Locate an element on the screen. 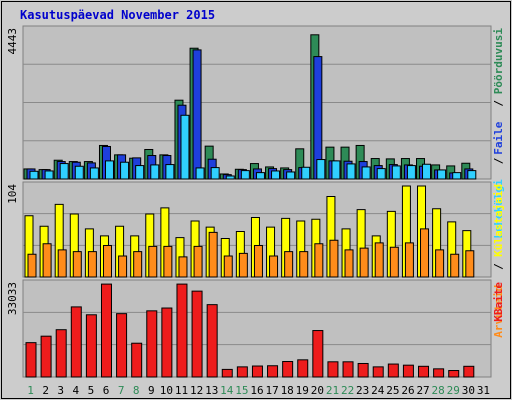 This screenshot has width=512, height=400. x-tick-label-20: 20 is located at coordinates (317, 390).